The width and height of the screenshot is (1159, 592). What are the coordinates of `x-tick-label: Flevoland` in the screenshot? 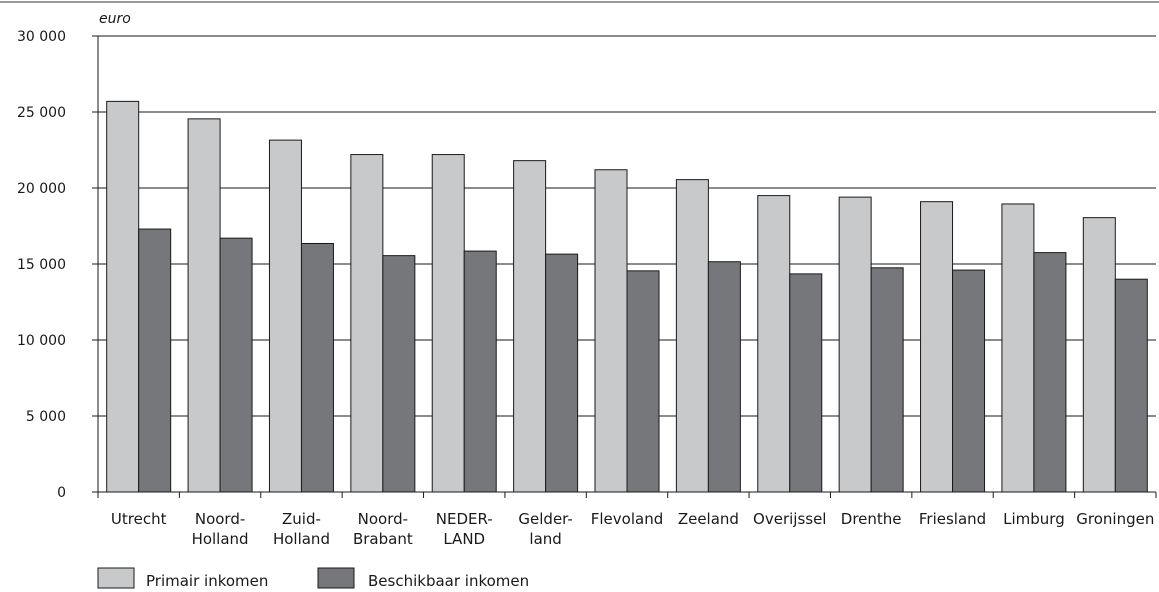 It's located at (627, 519).